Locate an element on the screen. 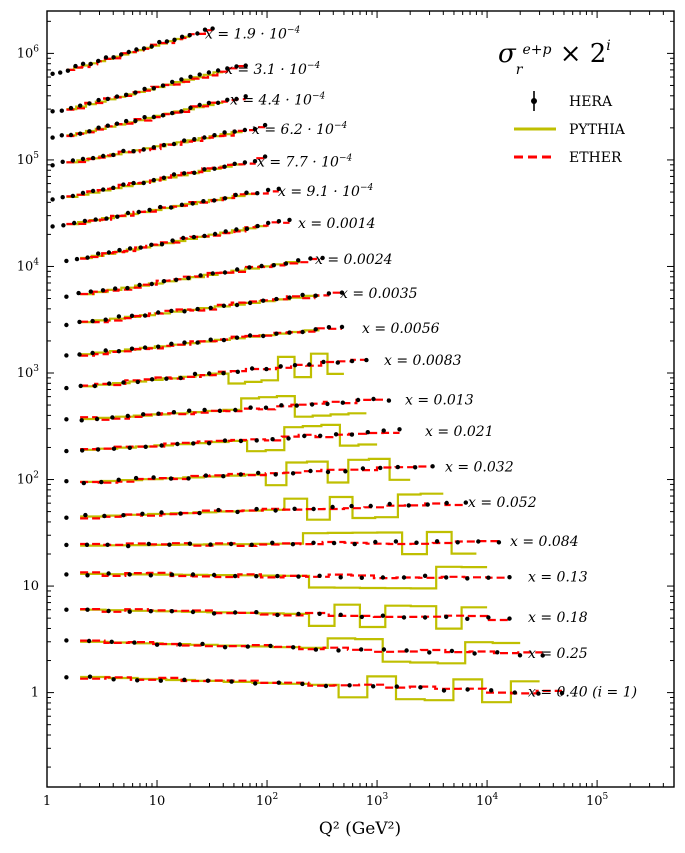  legend-hera-marker is located at coordinates (534, 101).